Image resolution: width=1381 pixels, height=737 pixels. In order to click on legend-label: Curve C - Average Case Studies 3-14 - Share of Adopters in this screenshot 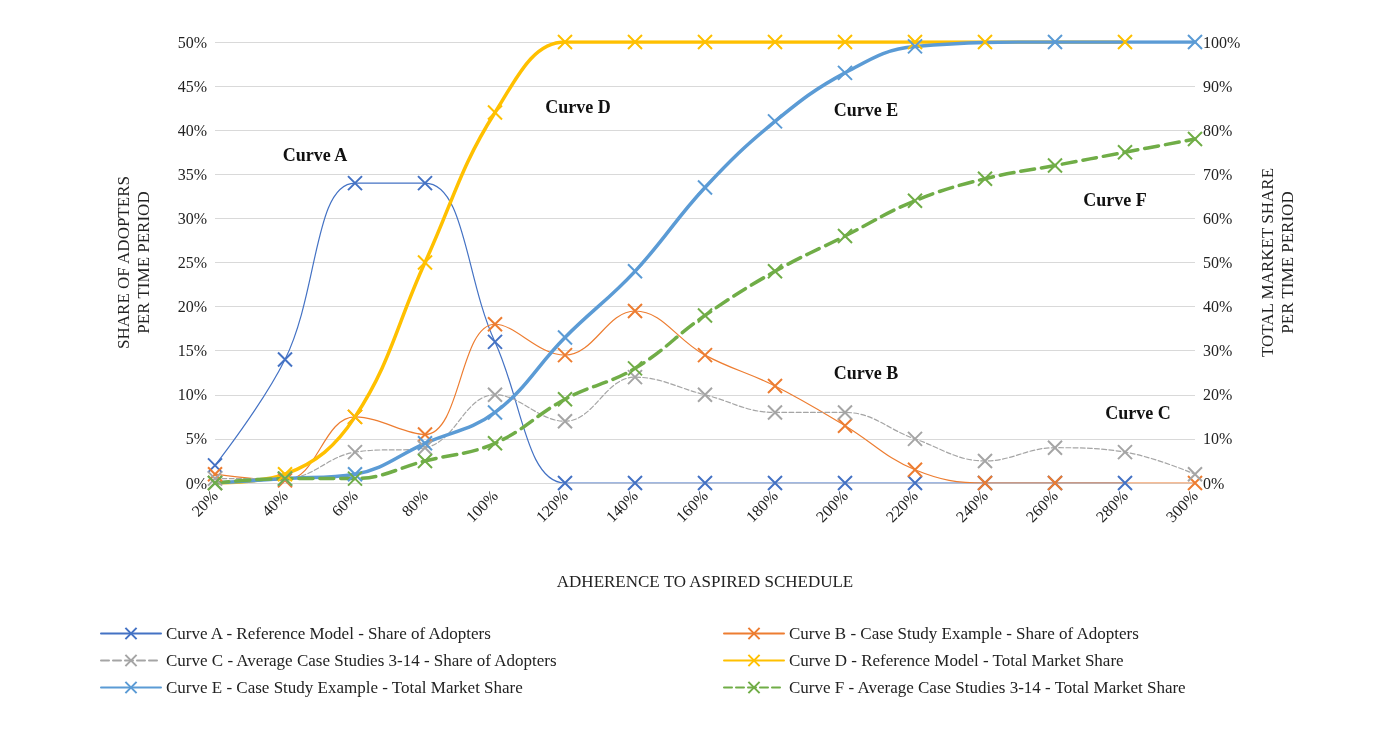, I will do `click(361, 660)`.